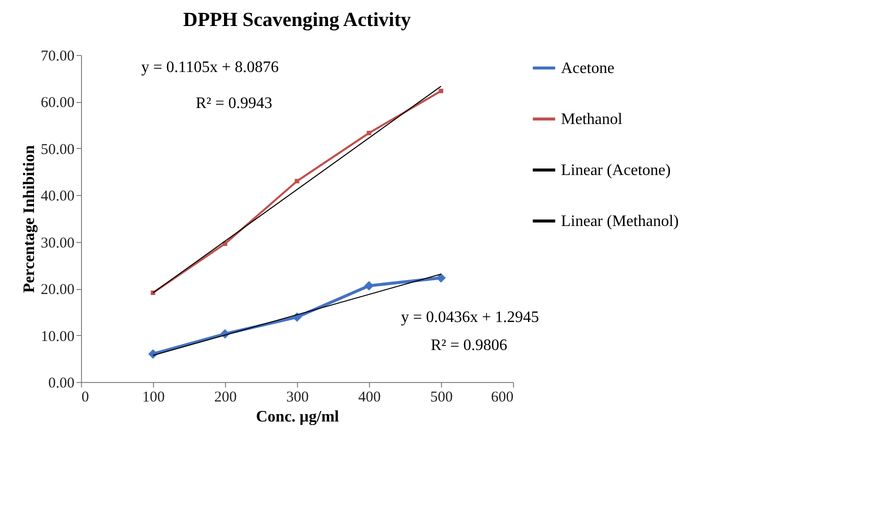  I want to click on x-tick-label: 600, so click(502, 398).